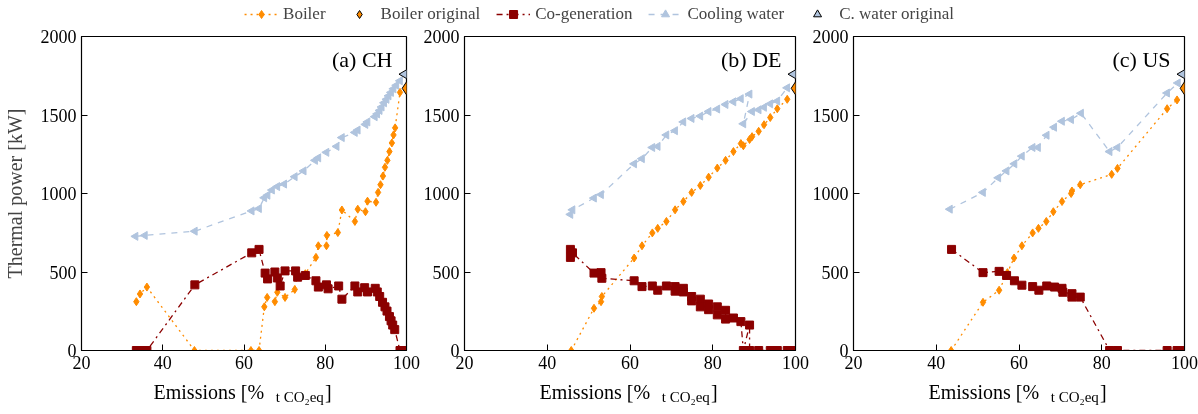  I want to click on legend-label: Cooling water, so click(736, 14).